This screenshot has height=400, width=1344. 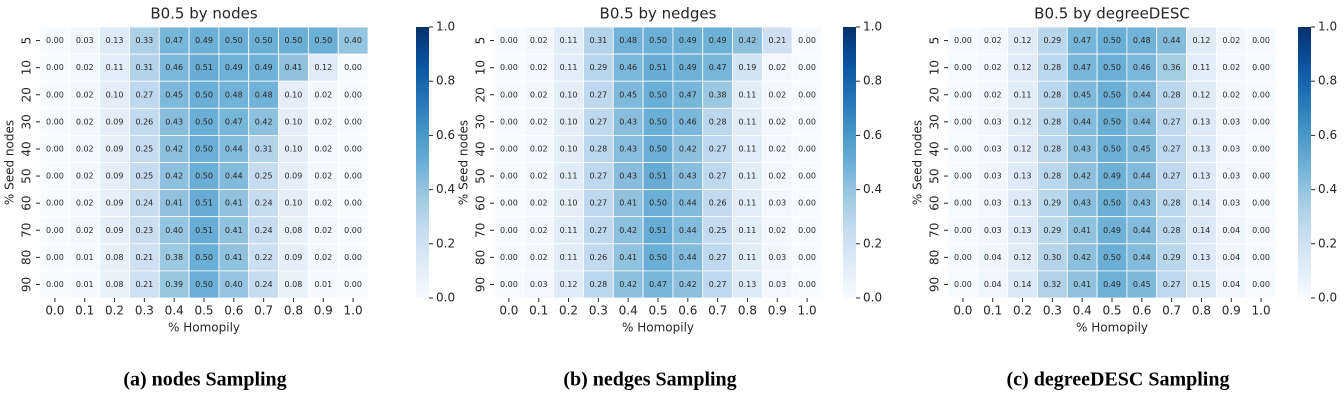 What do you see at coordinates (353, 40) in the screenshot?
I see `cell-label: 0.40` at bounding box center [353, 40].